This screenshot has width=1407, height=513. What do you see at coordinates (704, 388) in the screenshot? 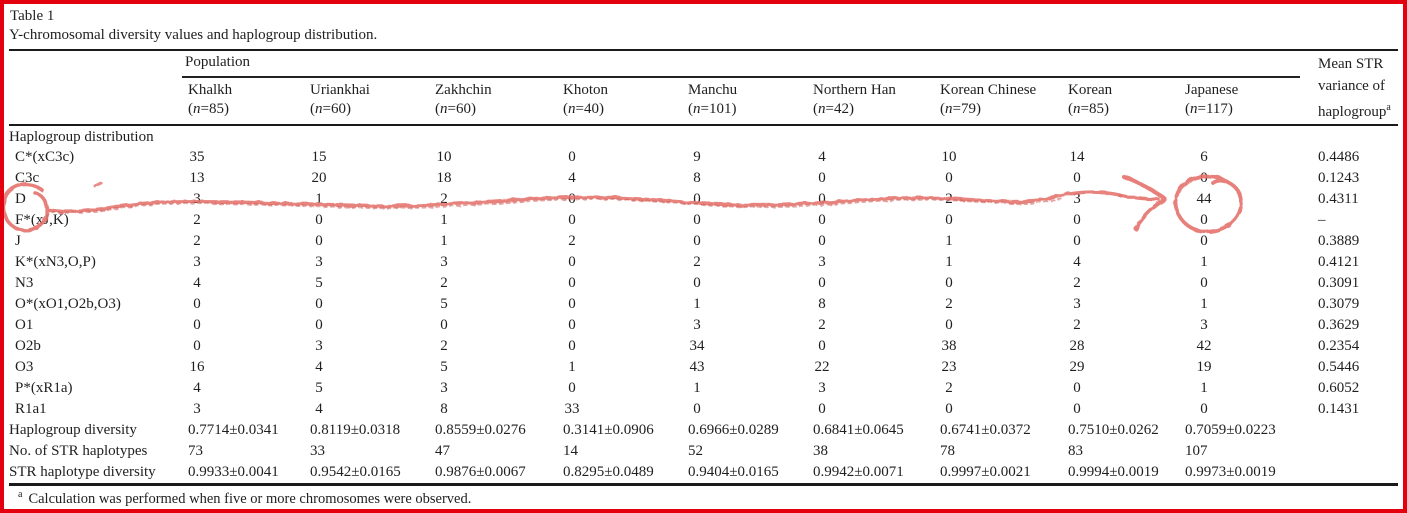
I see `table-row: P*(xR1a) 4 5 3 0 1 3 2 0 1 0.6052` at bounding box center [704, 388].